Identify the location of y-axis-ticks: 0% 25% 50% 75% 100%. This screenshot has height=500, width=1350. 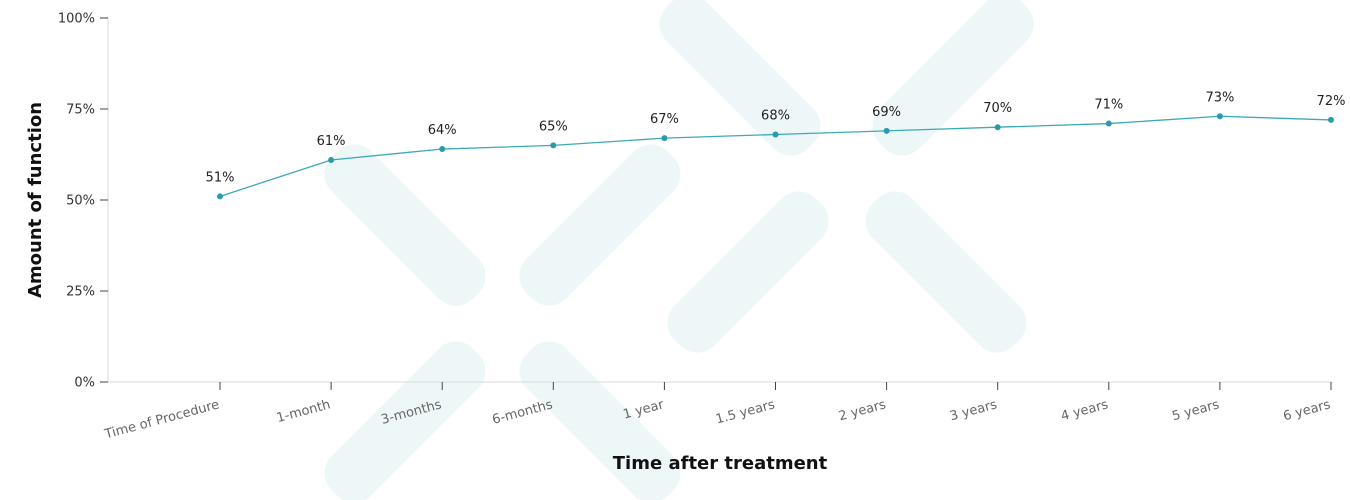
(83, 201).